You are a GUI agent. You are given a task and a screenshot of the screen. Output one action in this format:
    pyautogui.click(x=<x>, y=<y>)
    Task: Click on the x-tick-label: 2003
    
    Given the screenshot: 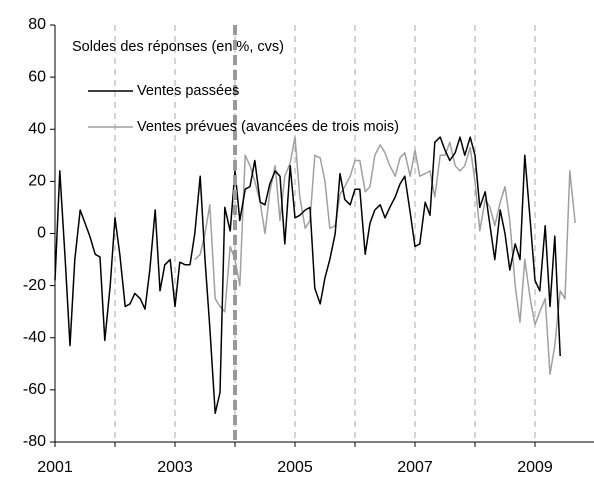 What is the action you would take?
    pyautogui.click(x=175, y=467)
    